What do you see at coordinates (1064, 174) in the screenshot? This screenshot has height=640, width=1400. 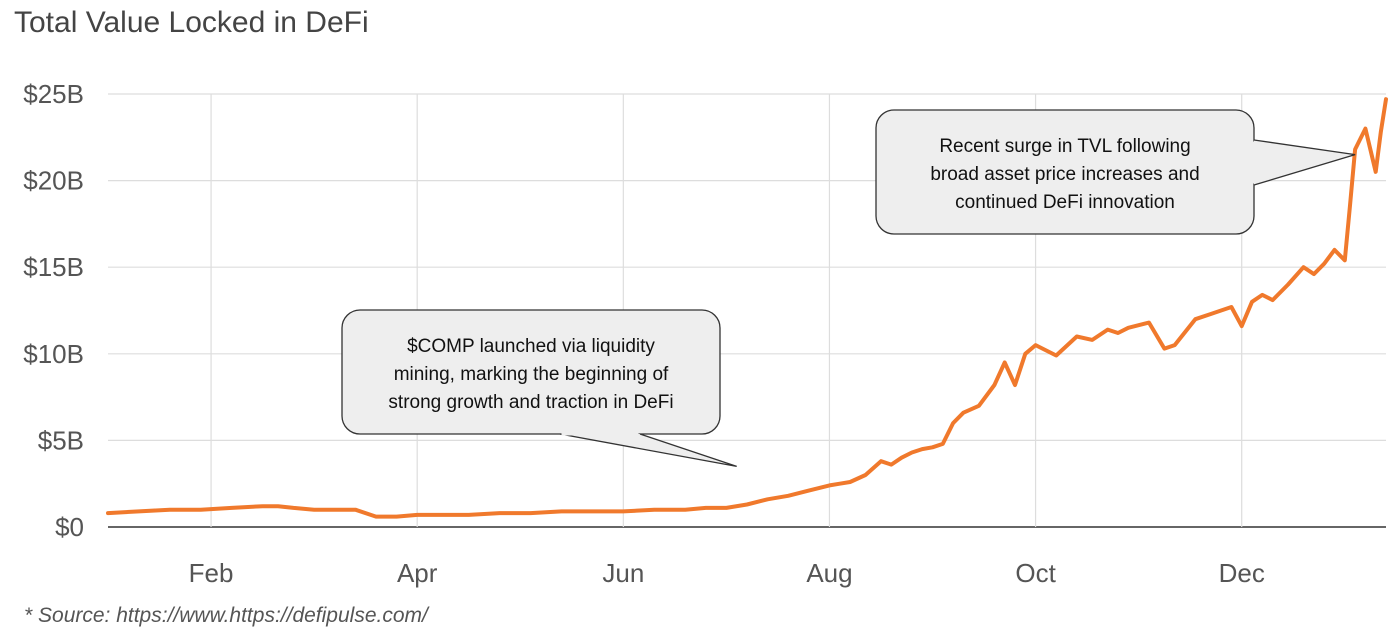 I see `annotation-2-line-2: broad asset price increases and` at bounding box center [1064, 174].